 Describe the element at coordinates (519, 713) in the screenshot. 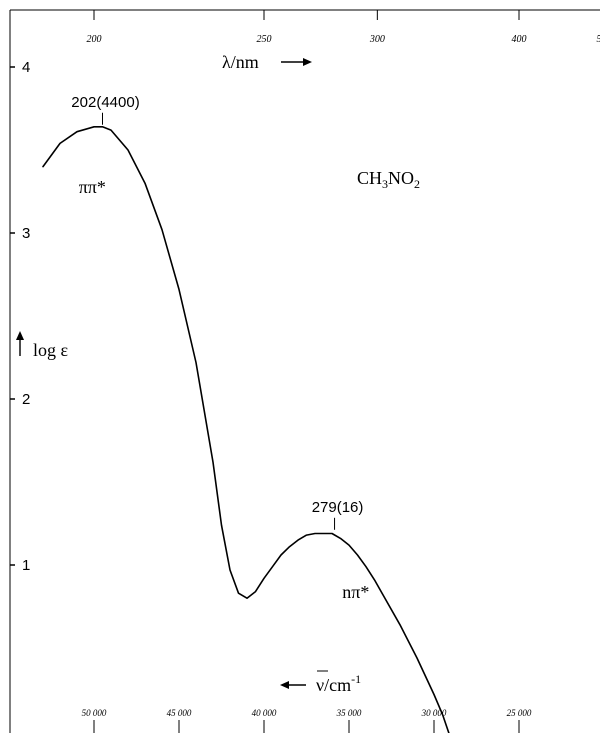

I see `bottom-tick-label-25000: 25 000` at that location.